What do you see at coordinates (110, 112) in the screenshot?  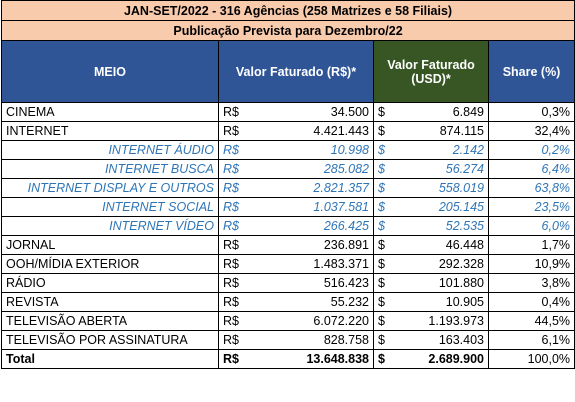 I see `row-label: CINEMA` at bounding box center [110, 112].